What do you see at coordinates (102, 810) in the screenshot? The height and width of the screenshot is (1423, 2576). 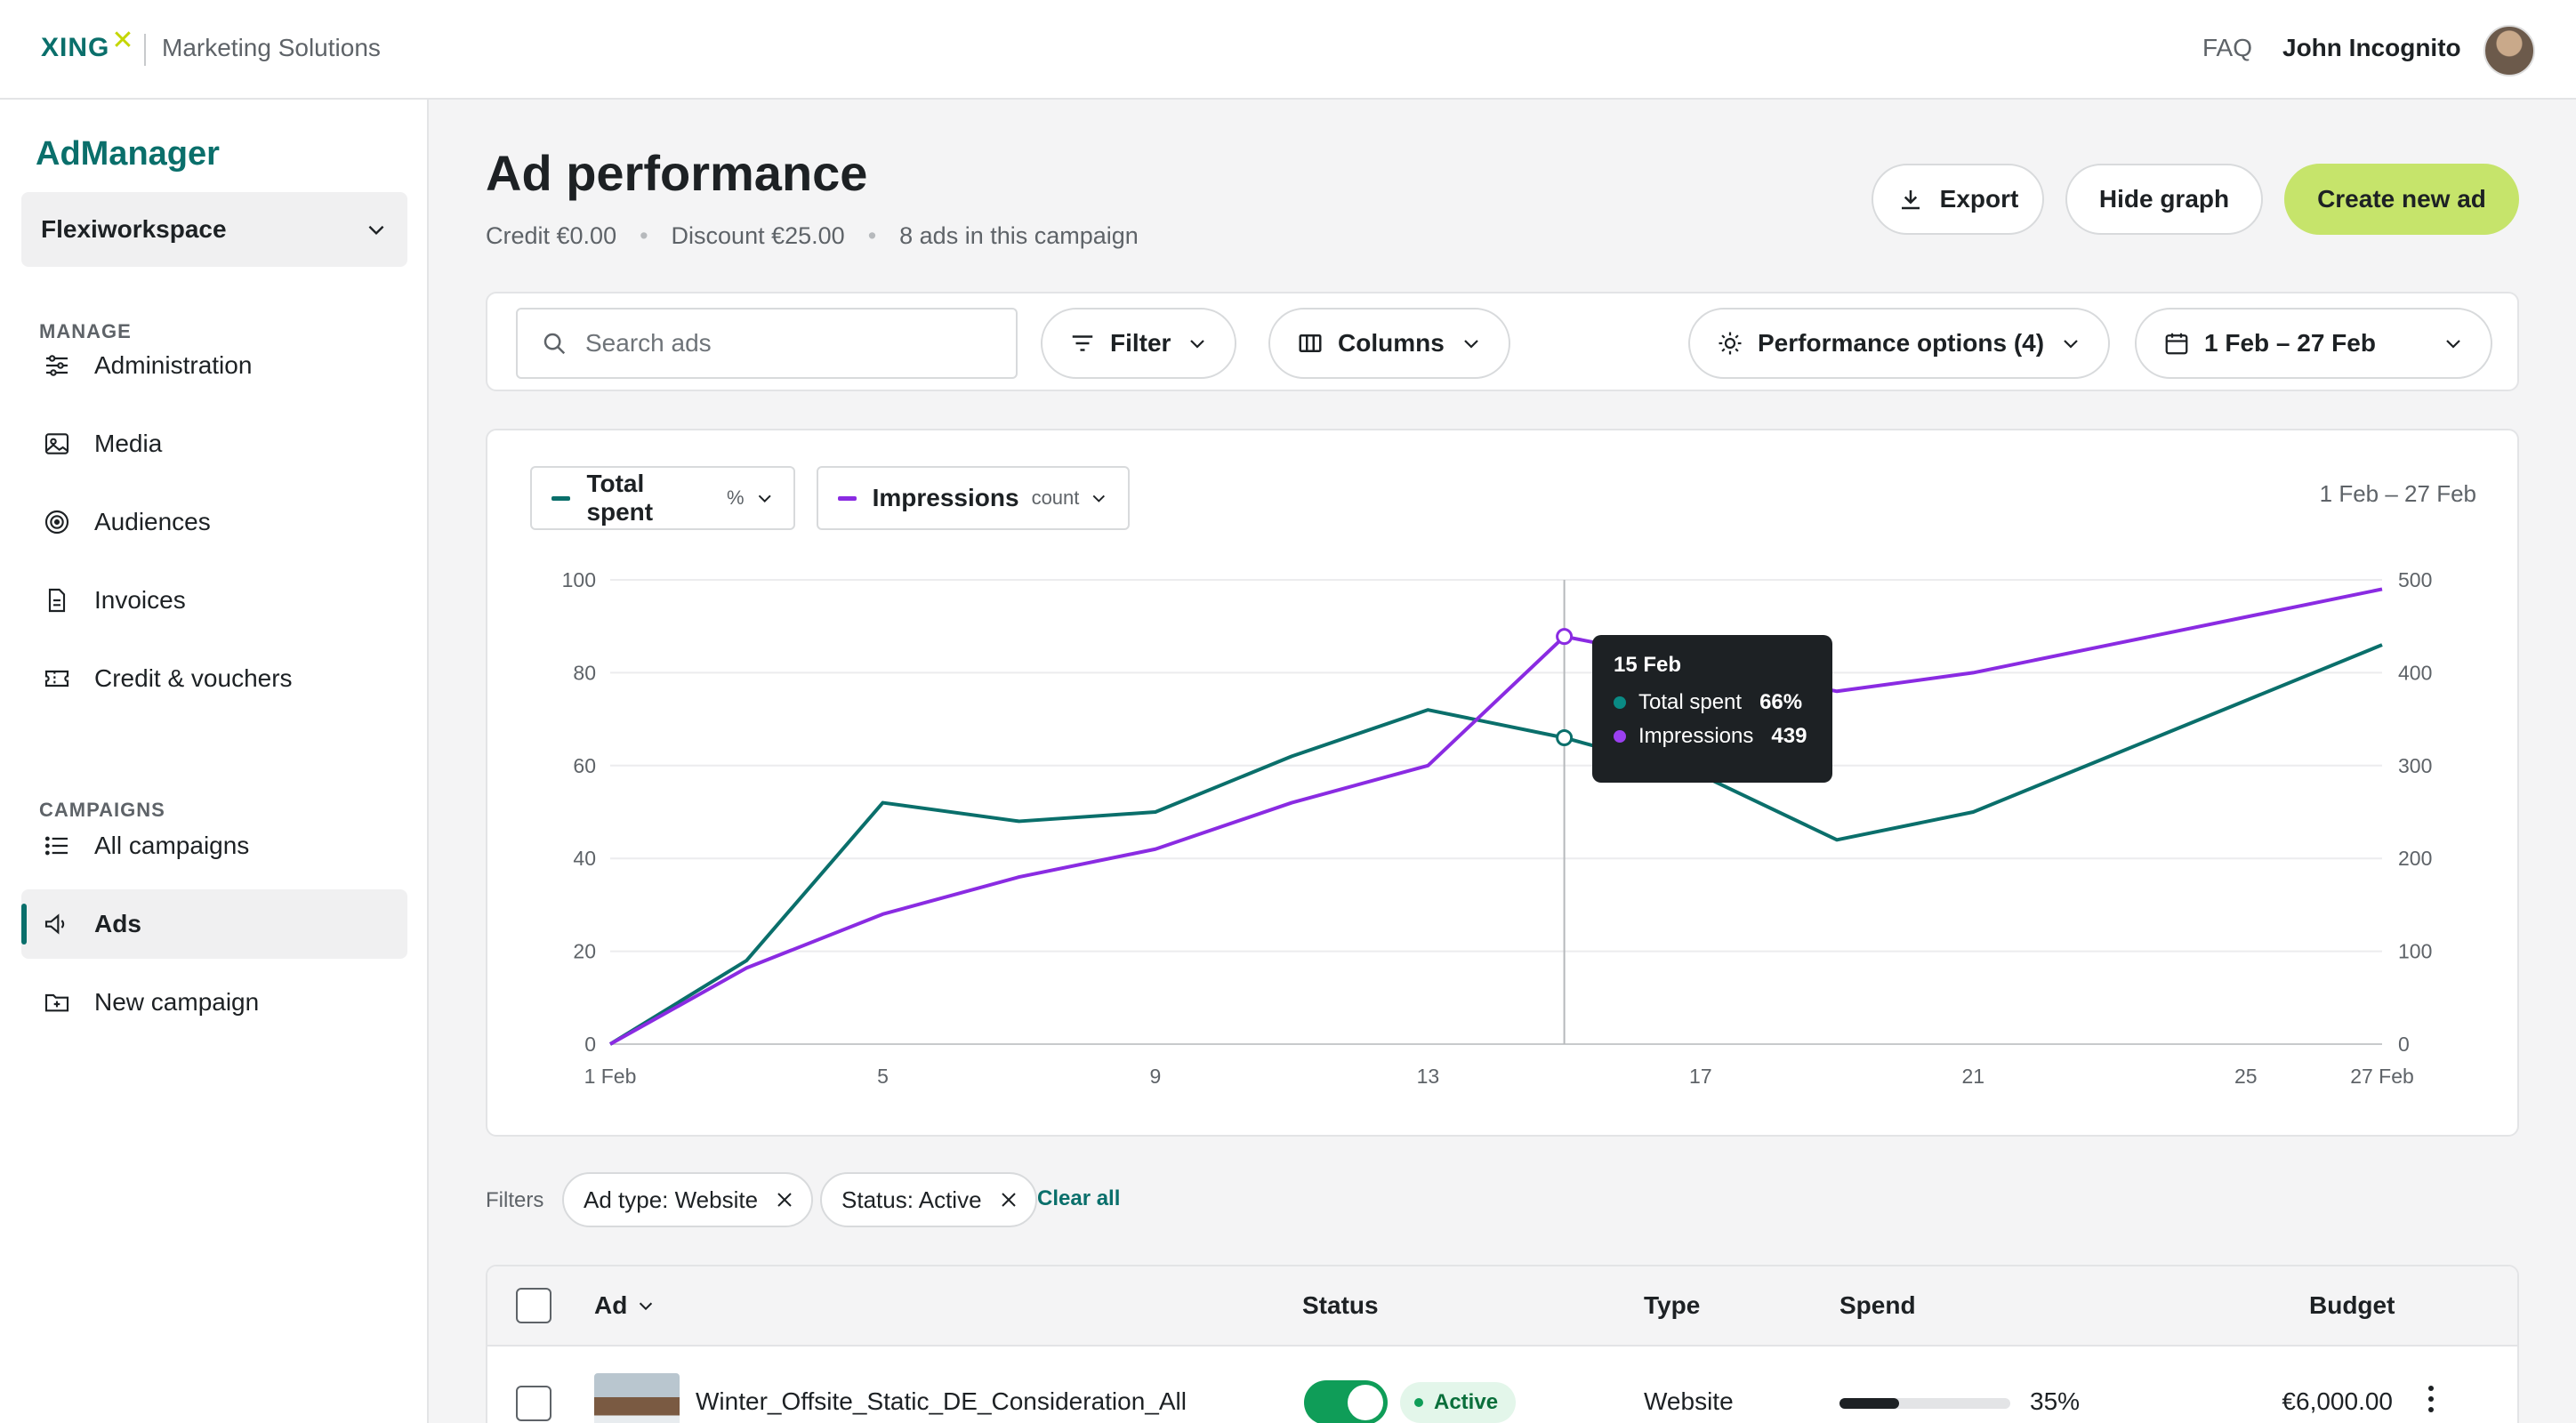 I see `campaigns-section-label: CAMPAIGNS` at bounding box center [102, 810].